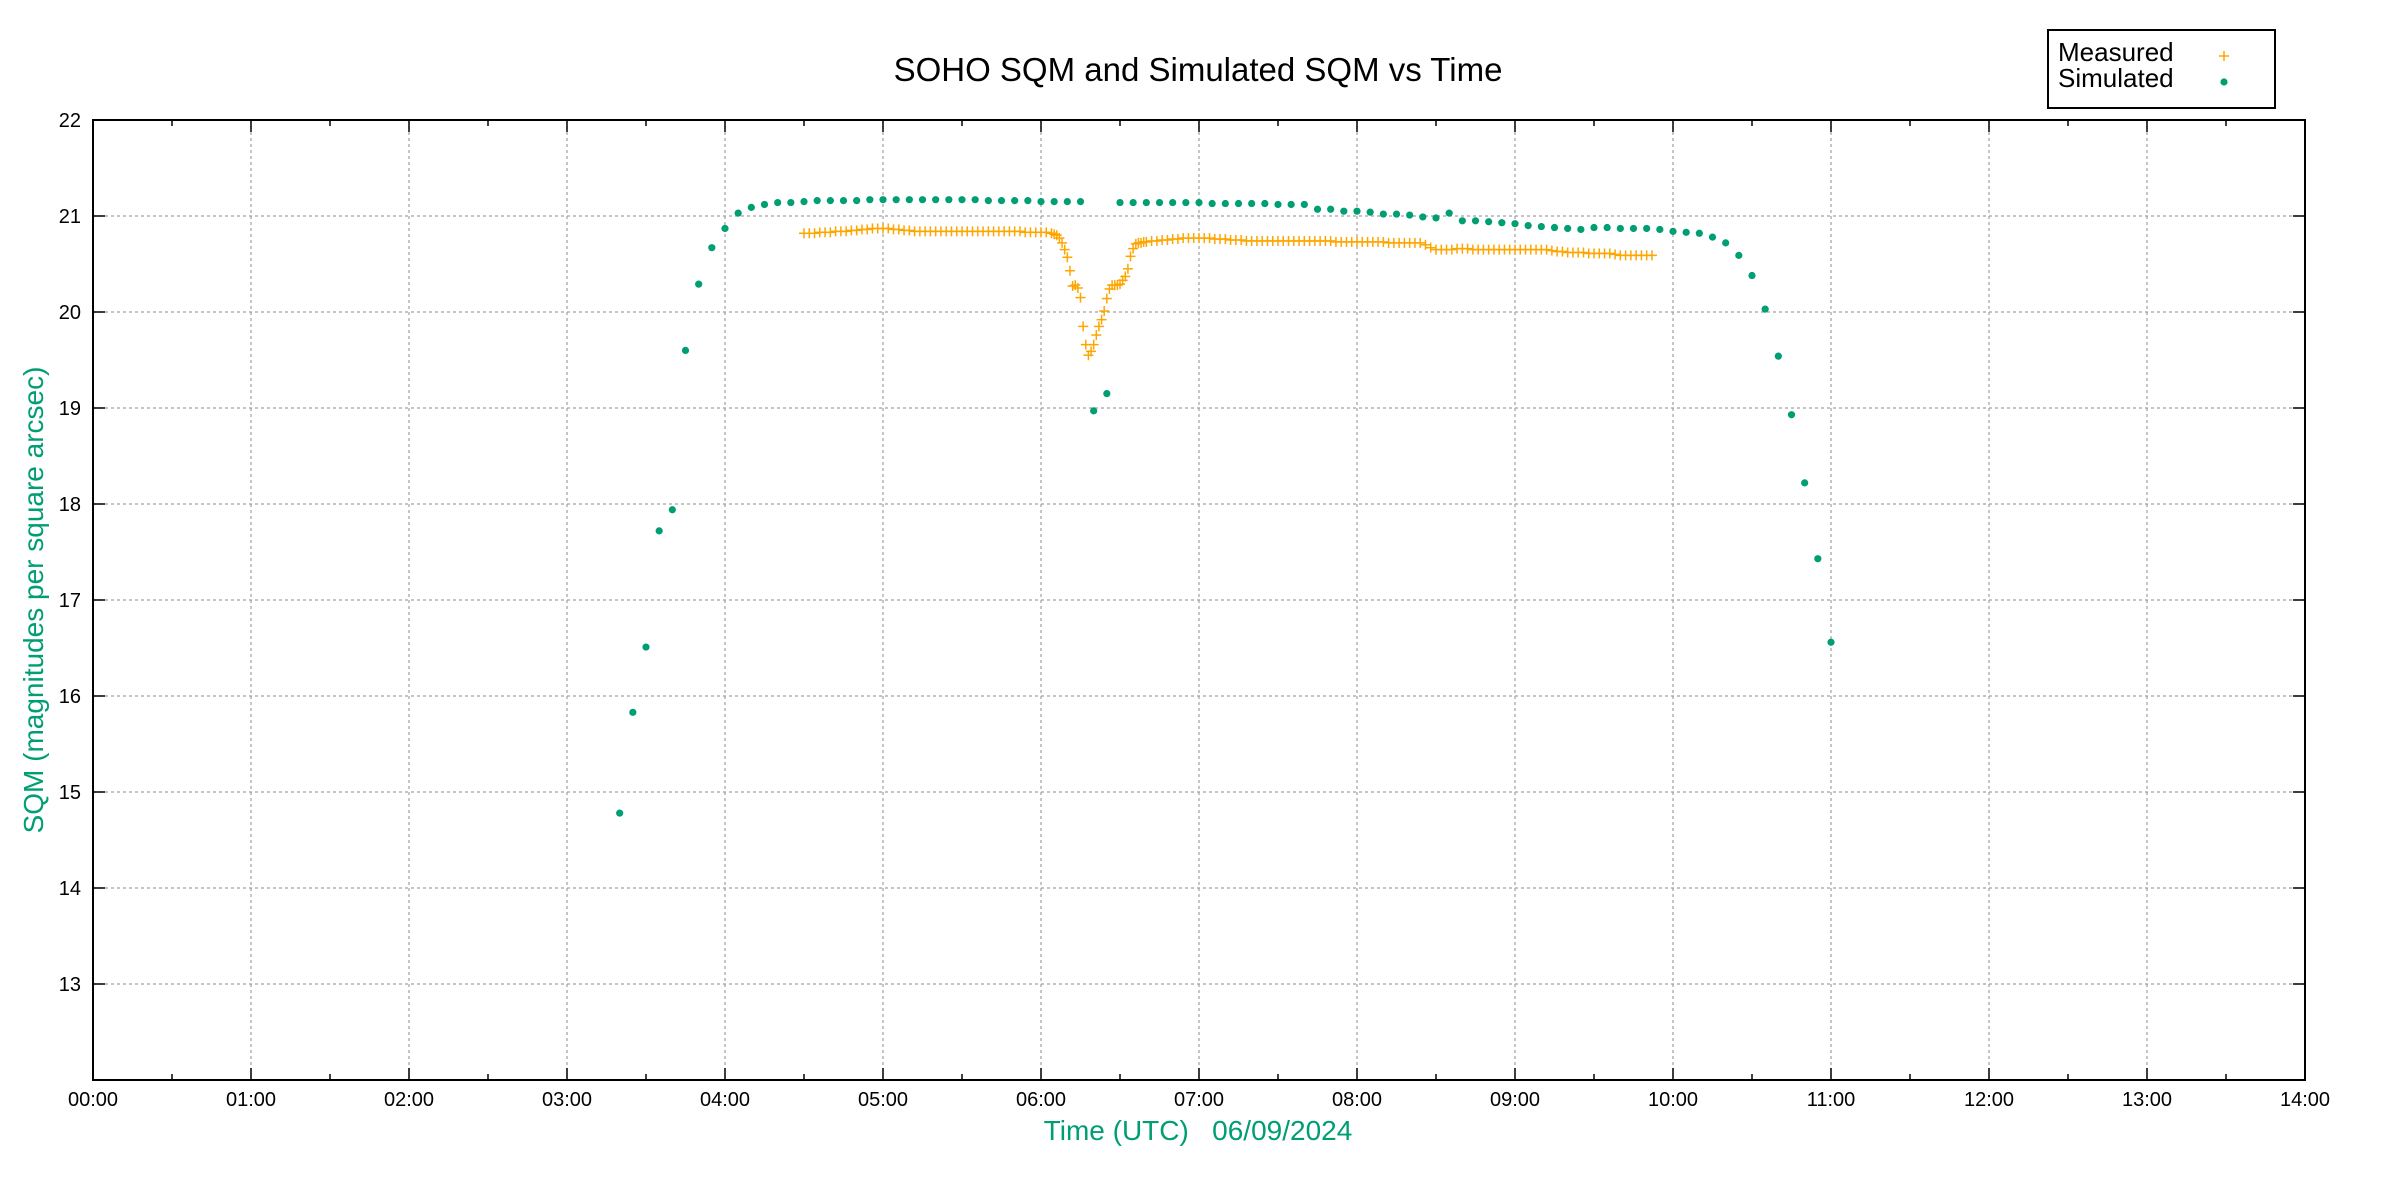 This screenshot has height=1200, width=2400. Describe the element at coordinates (2224, 56) in the screenshot. I see `legend-marker-measured` at that location.